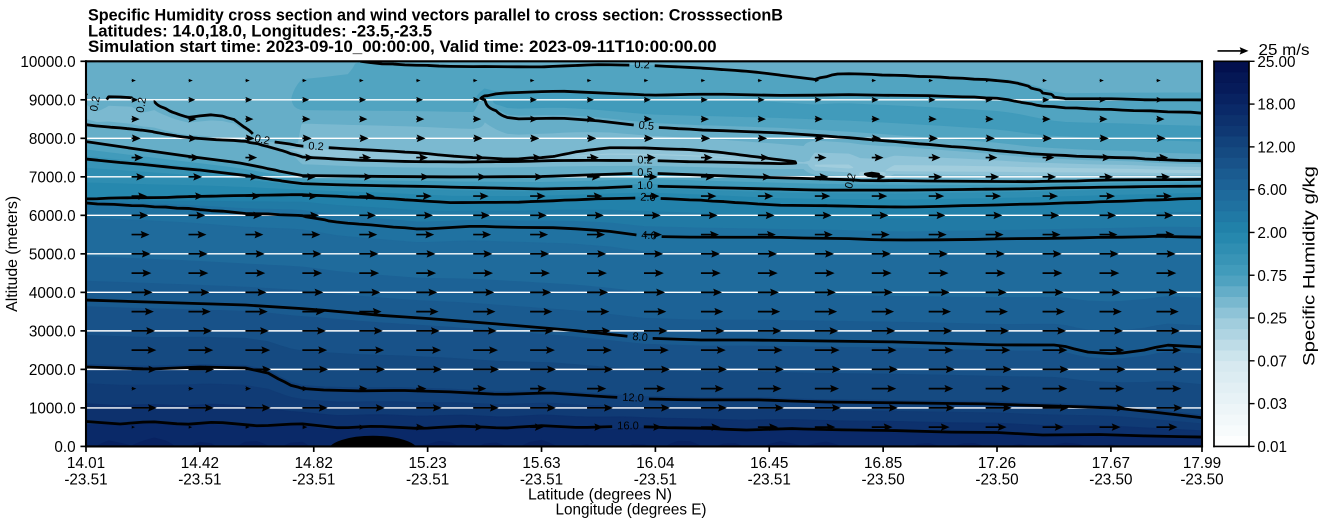 The width and height of the screenshot is (1326, 526). Describe the element at coordinates (52, 293) in the screenshot. I see `svg-text: 4000.0` at that location.